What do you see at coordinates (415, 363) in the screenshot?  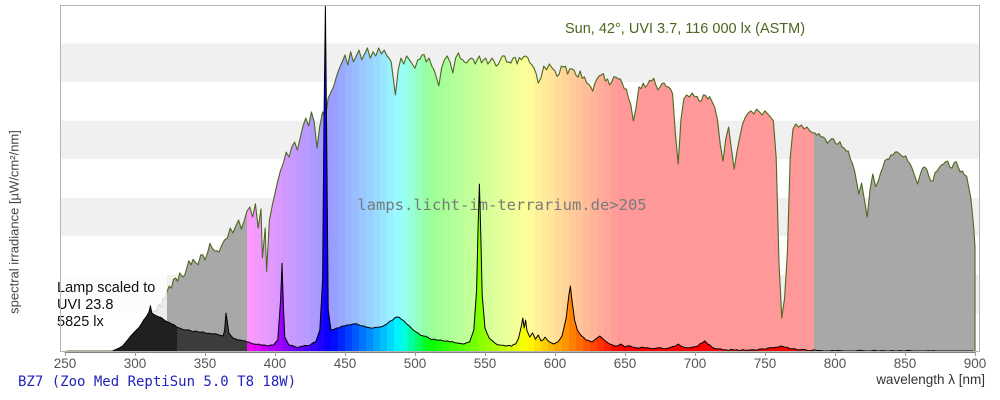 I see `x-tick-label-500: 500` at bounding box center [415, 363].